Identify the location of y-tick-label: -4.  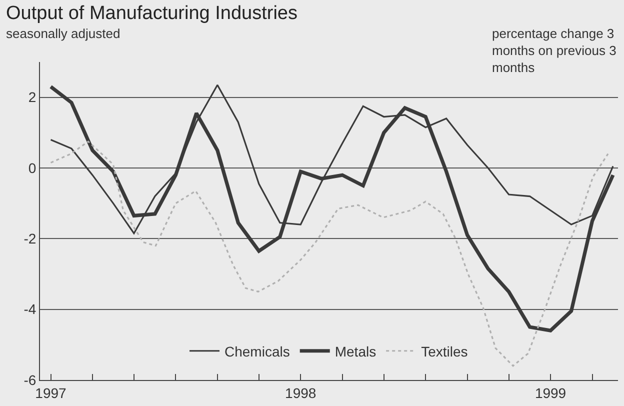
(30, 309).